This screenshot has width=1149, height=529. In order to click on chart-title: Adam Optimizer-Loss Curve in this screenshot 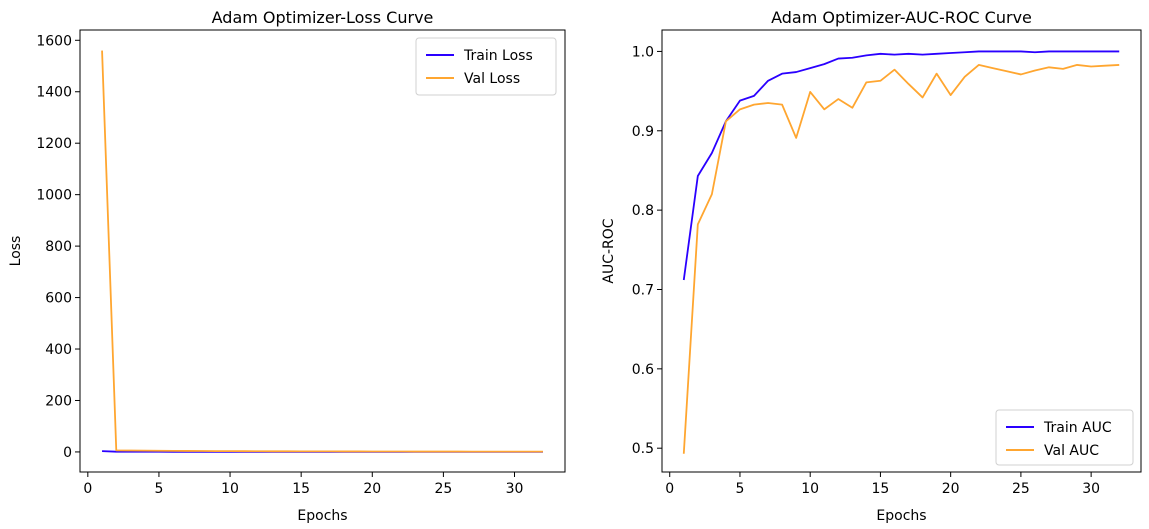, I will do `click(323, 17)`.